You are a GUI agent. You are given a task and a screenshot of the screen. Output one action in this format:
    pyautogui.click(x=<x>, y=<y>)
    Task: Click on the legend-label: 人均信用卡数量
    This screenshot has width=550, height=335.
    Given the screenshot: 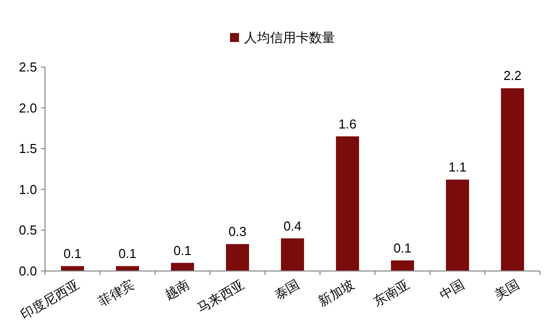 What is the action you would take?
    pyautogui.click(x=289, y=37)
    